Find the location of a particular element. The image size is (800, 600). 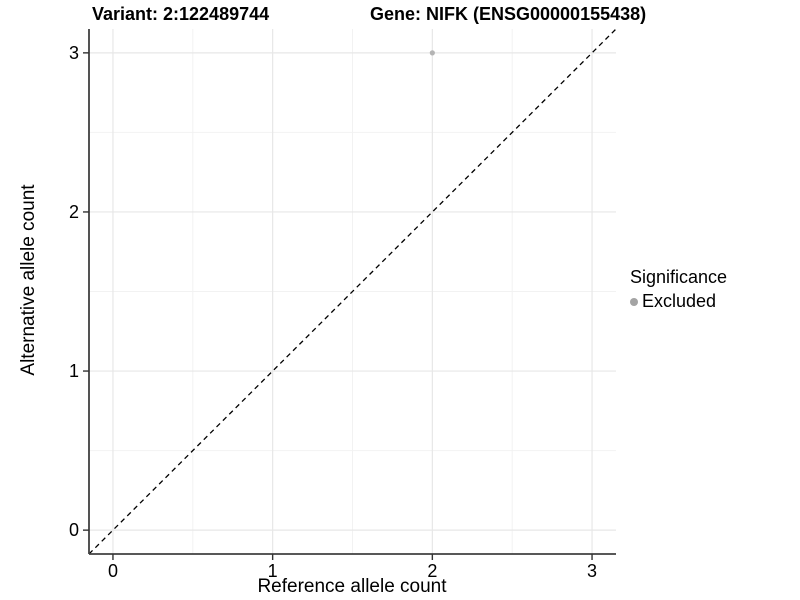

legend: Significance Excluded is located at coordinates (678, 289).